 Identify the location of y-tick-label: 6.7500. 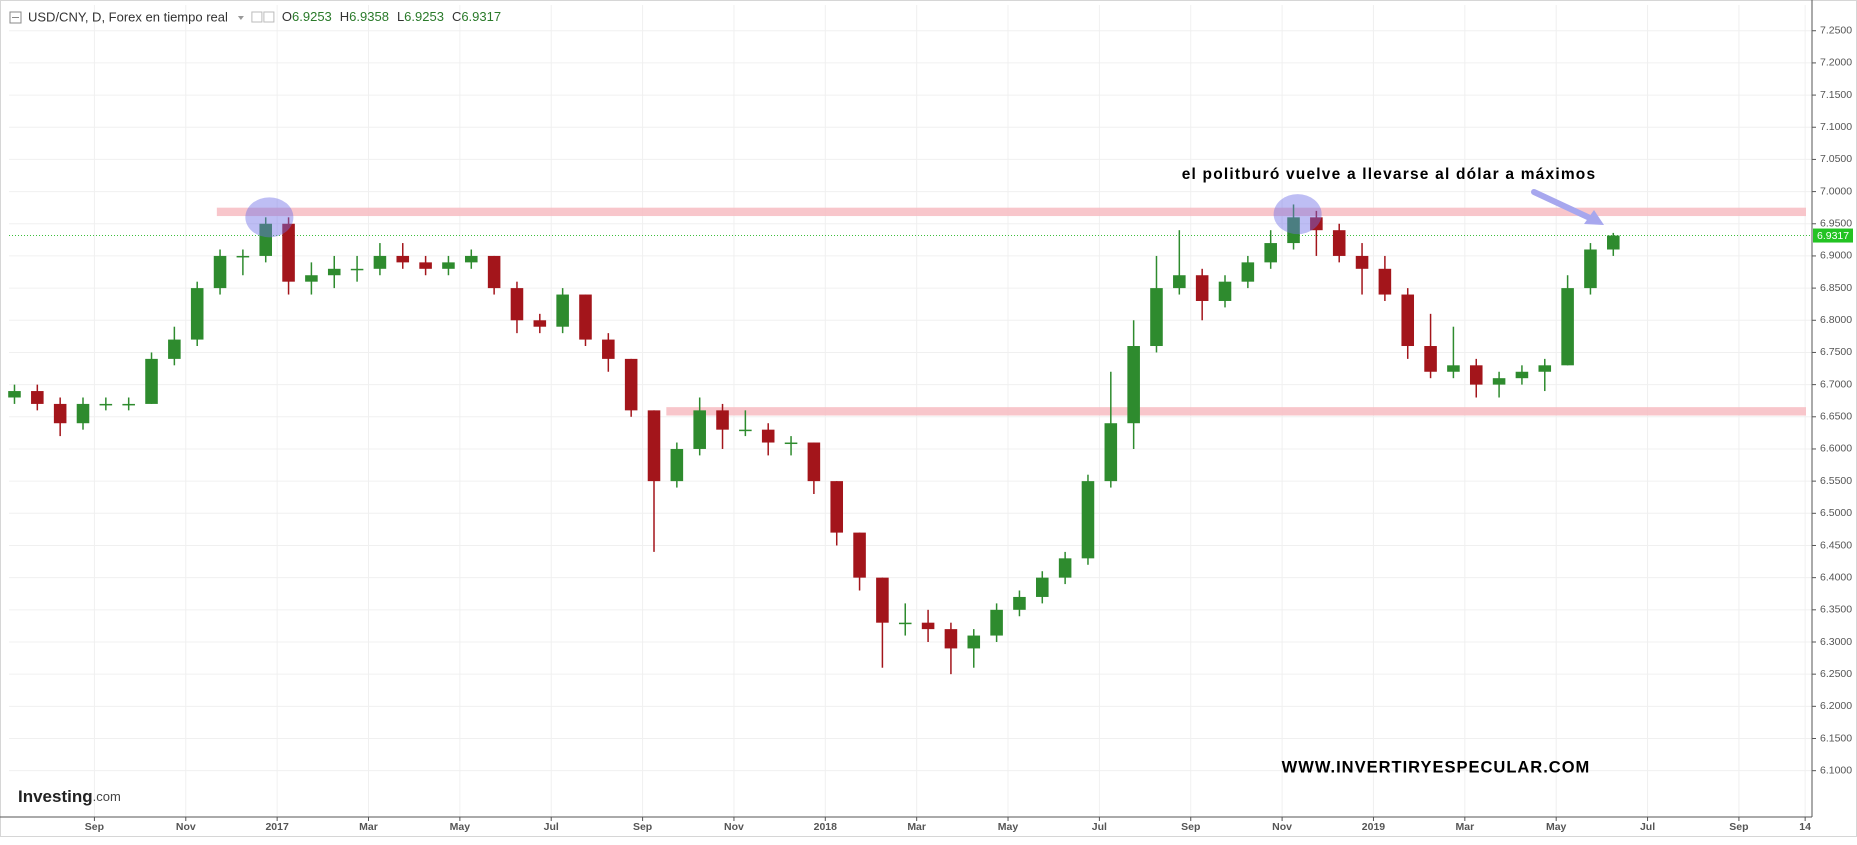
(1836, 352).